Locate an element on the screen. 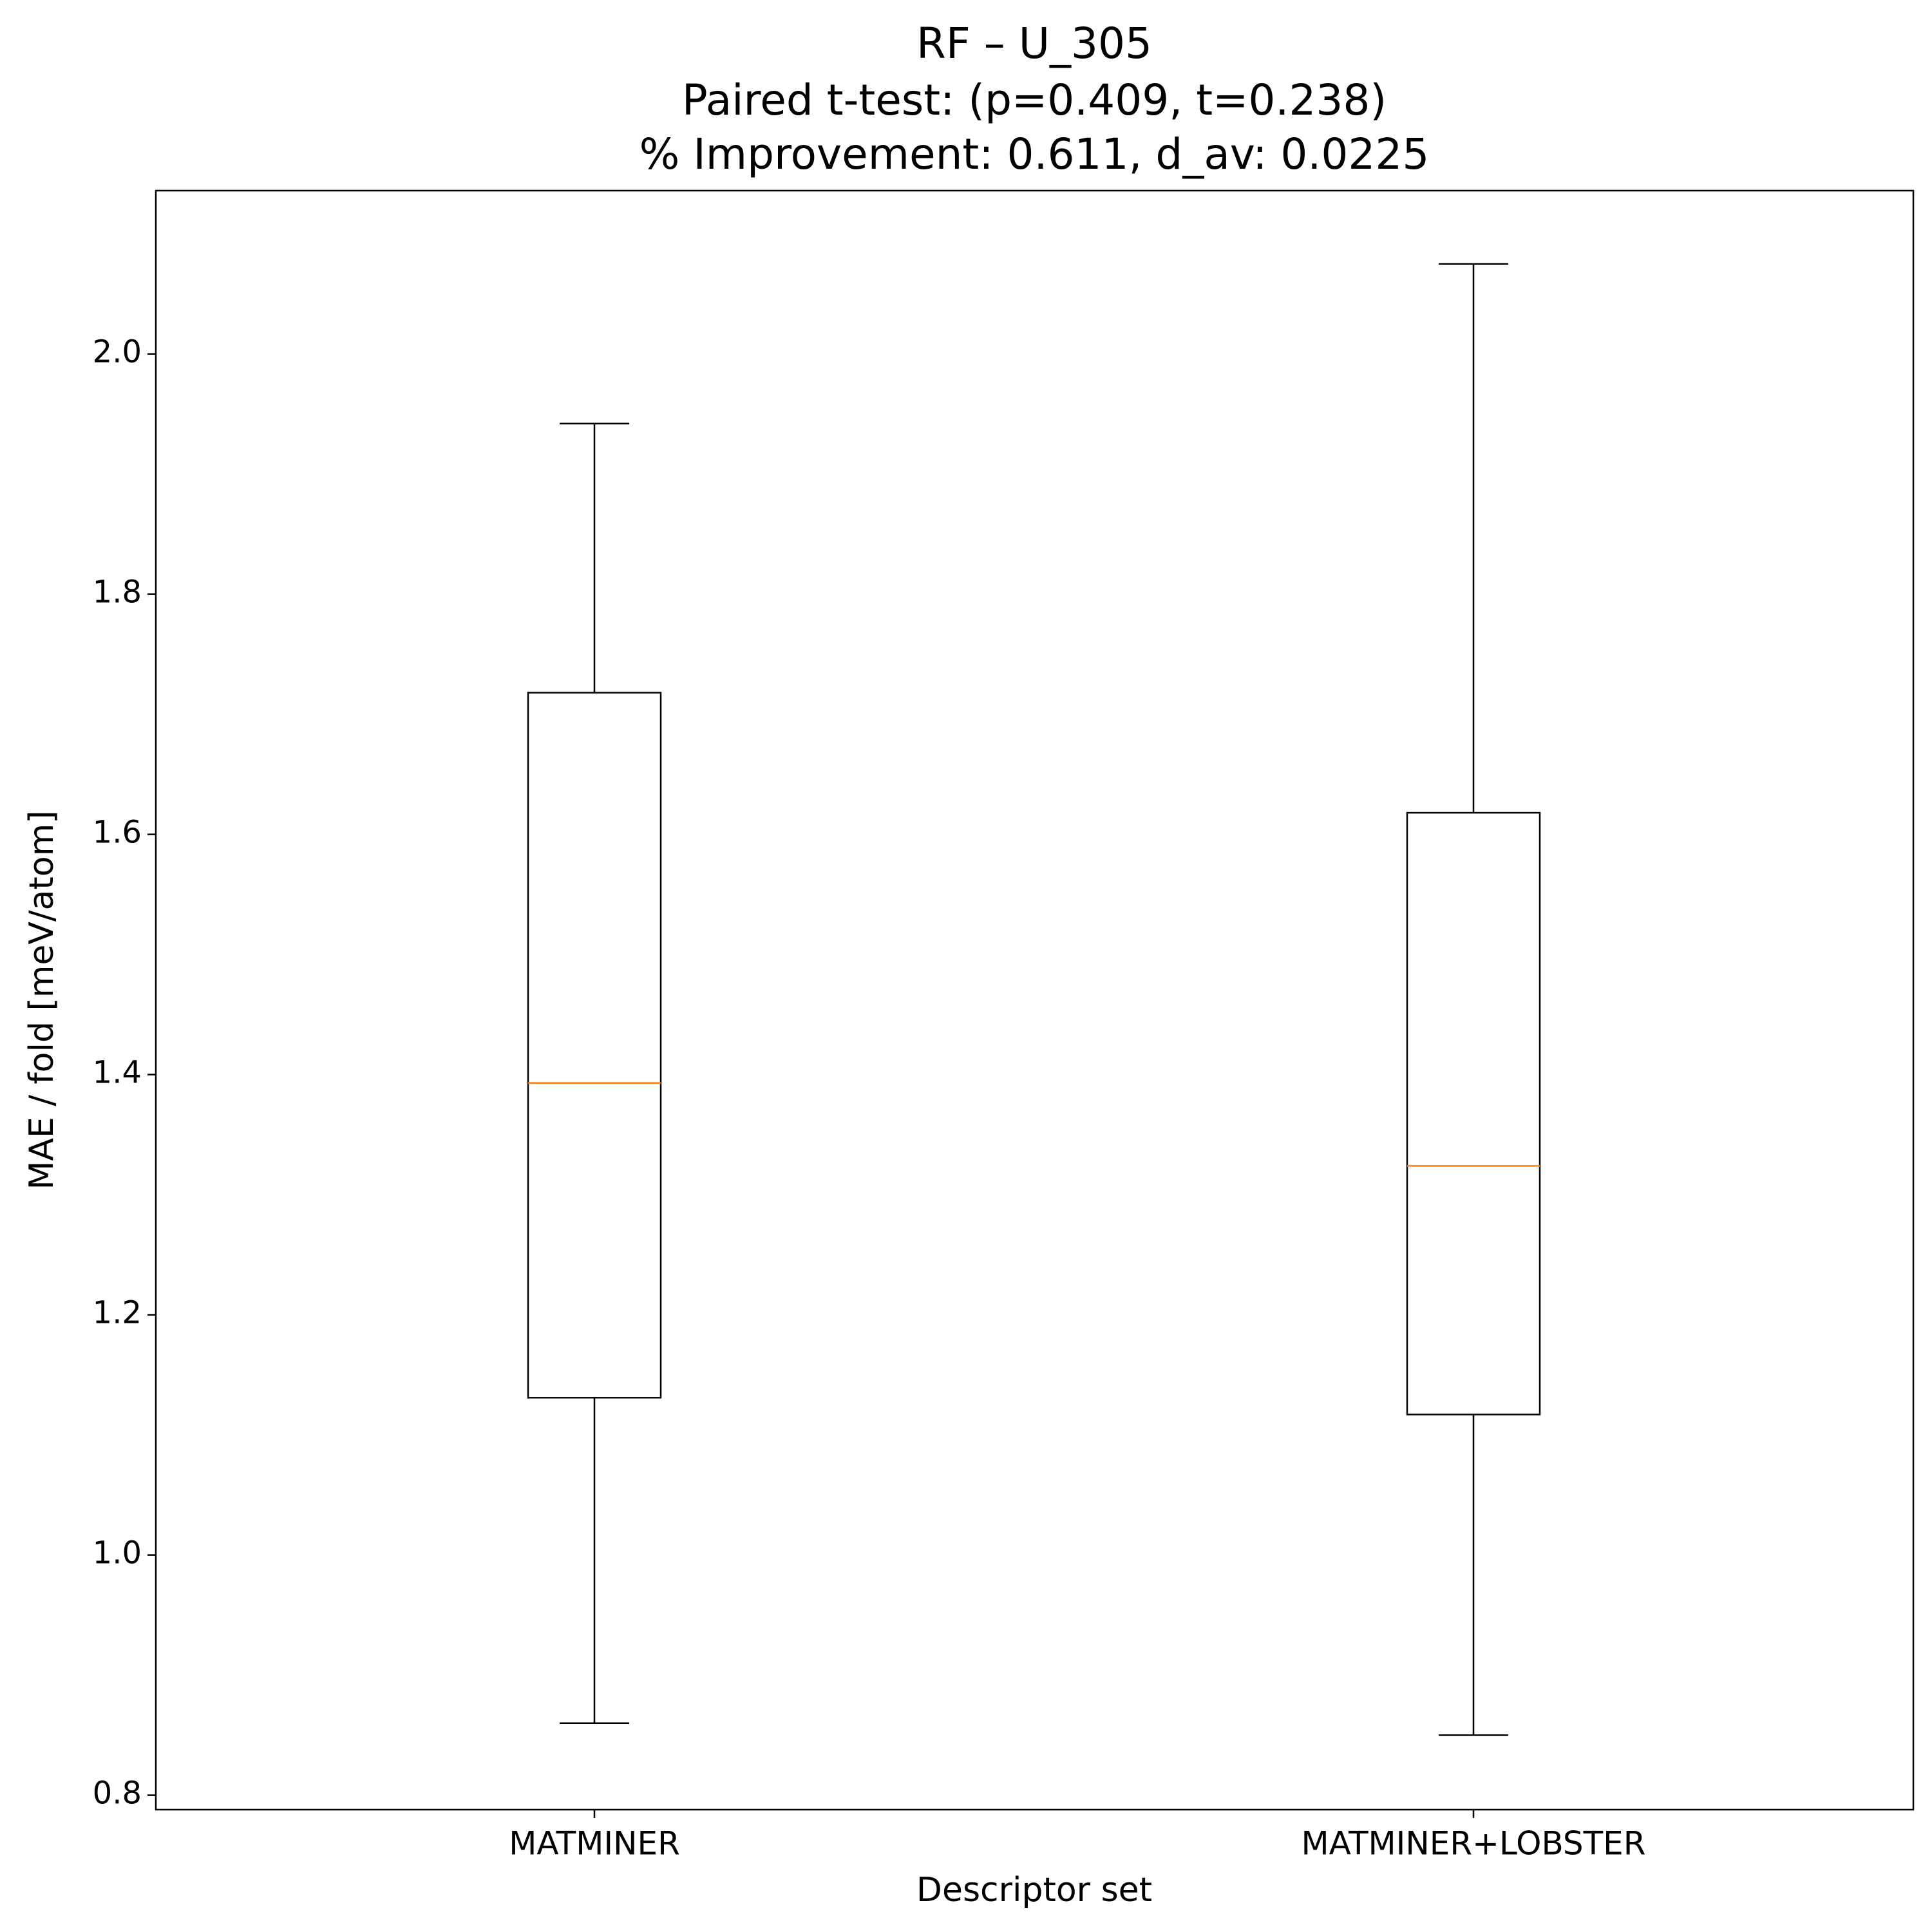 Image resolution: width=1932 pixels, height=1932 pixels. y-tick-label: 1.0 is located at coordinates (117, 1553).